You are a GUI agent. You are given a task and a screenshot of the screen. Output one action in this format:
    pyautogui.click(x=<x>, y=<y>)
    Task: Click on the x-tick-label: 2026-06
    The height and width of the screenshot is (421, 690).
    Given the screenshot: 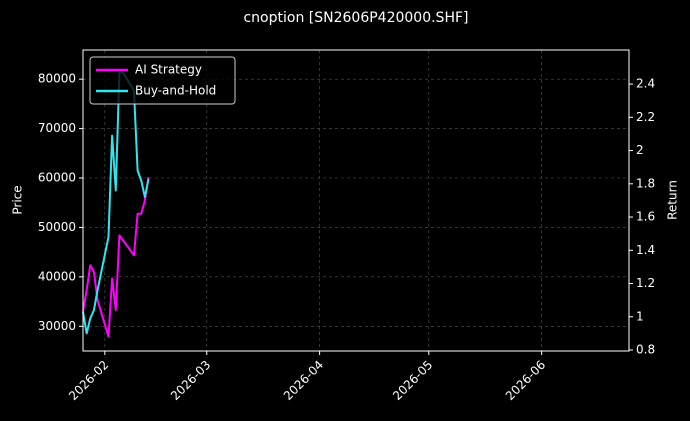 What is the action you would take?
    pyautogui.click(x=525, y=380)
    